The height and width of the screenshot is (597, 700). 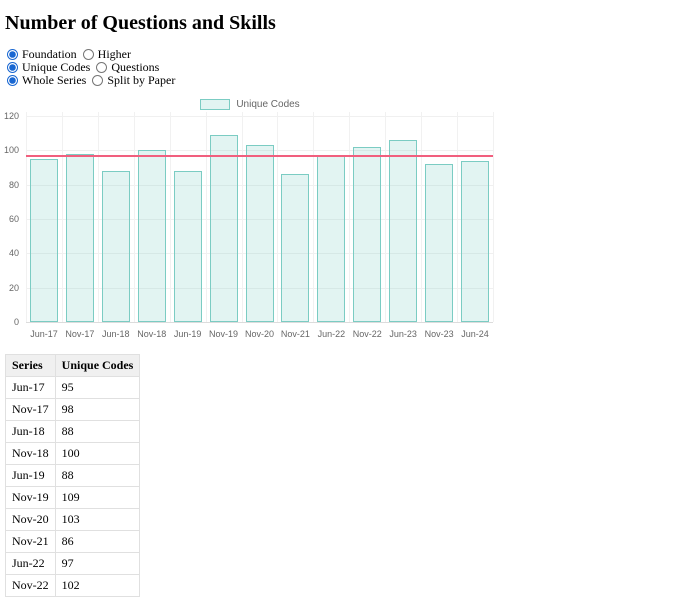 I want to click on cell-series: Nov-19, so click(x=30, y=497).